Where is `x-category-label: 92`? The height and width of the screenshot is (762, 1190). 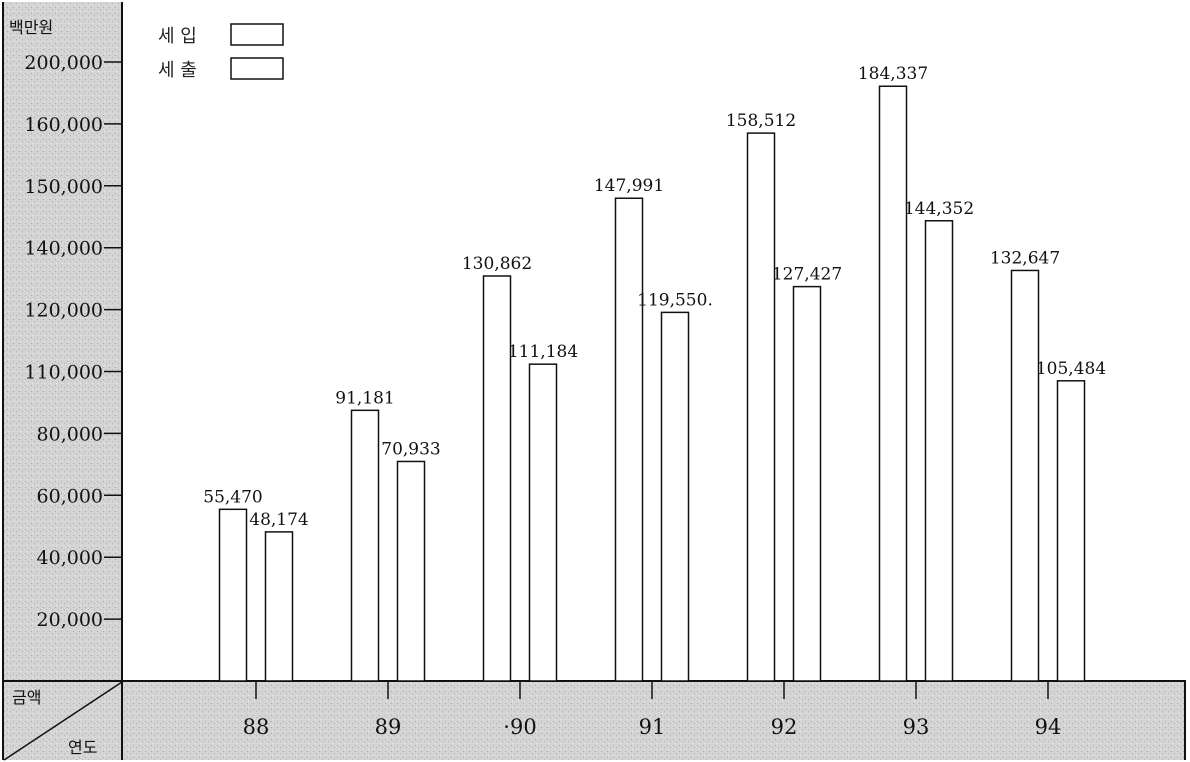 x-category-label: 92 is located at coordinates (784, 727).